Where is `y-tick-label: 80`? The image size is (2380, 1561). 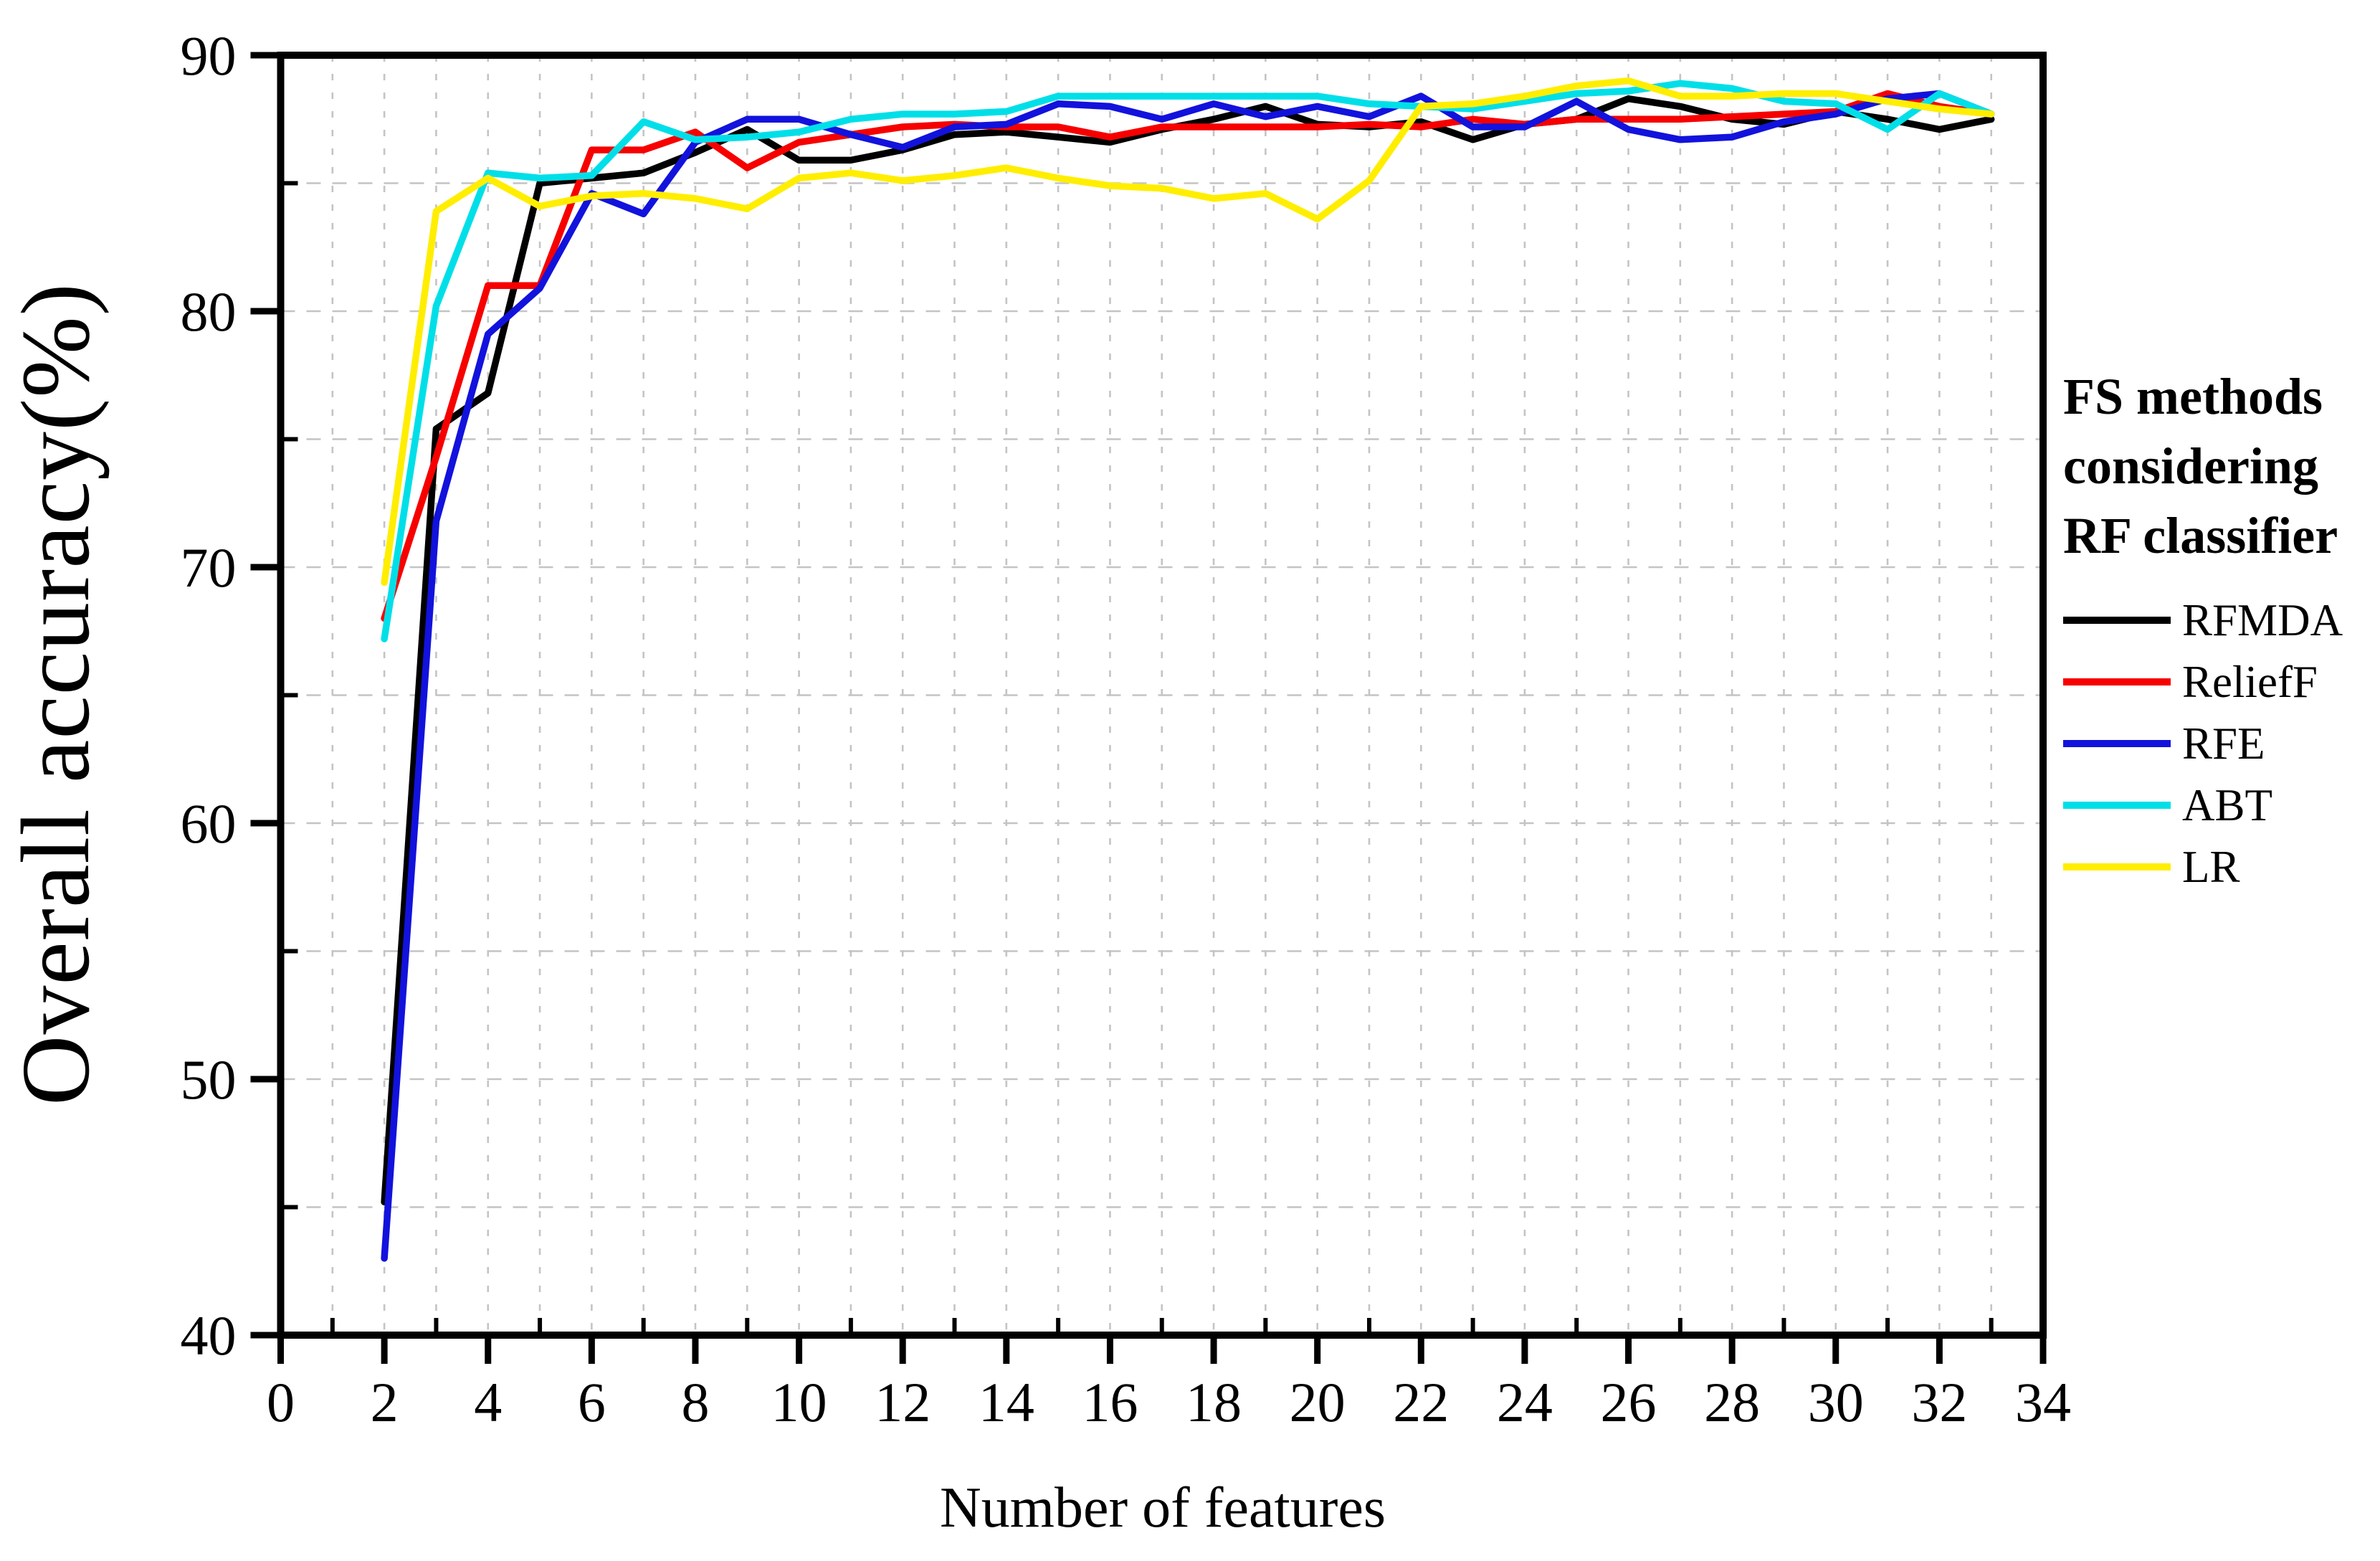 y-tick-label: 80 is located at coordinates (209, 311).